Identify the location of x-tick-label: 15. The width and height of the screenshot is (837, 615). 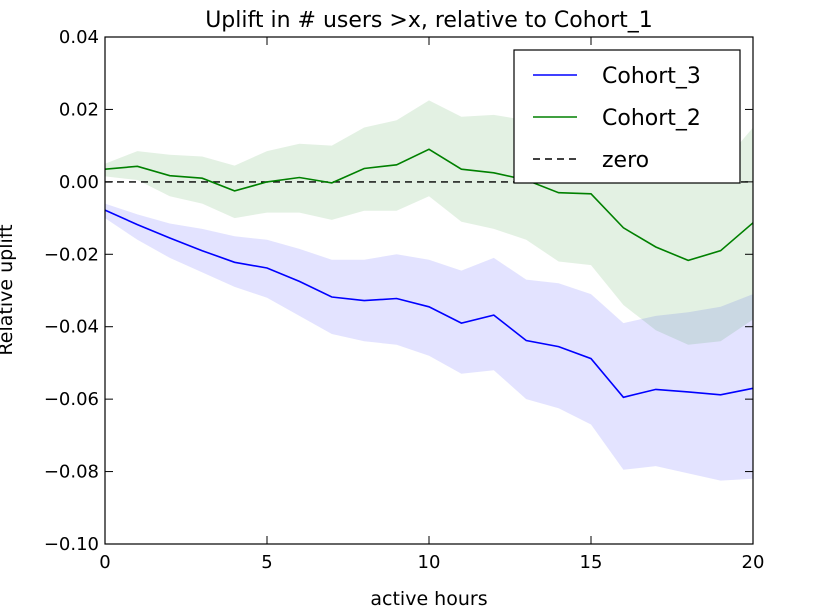
(591, 562).